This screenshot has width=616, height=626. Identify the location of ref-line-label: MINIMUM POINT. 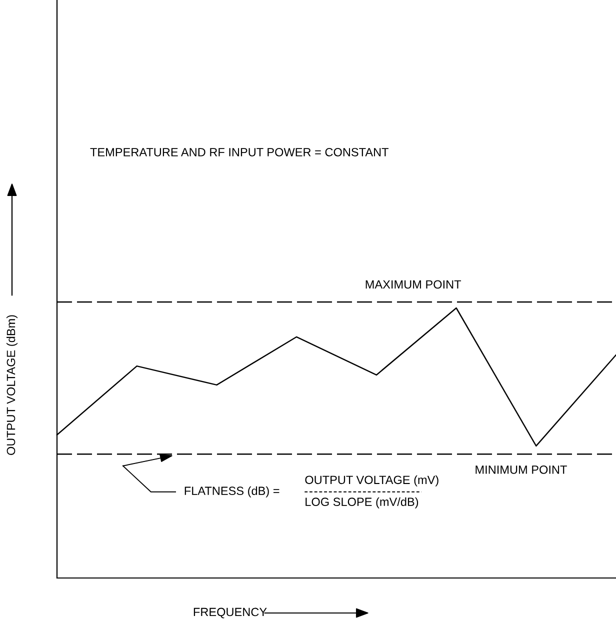
(521, 469).